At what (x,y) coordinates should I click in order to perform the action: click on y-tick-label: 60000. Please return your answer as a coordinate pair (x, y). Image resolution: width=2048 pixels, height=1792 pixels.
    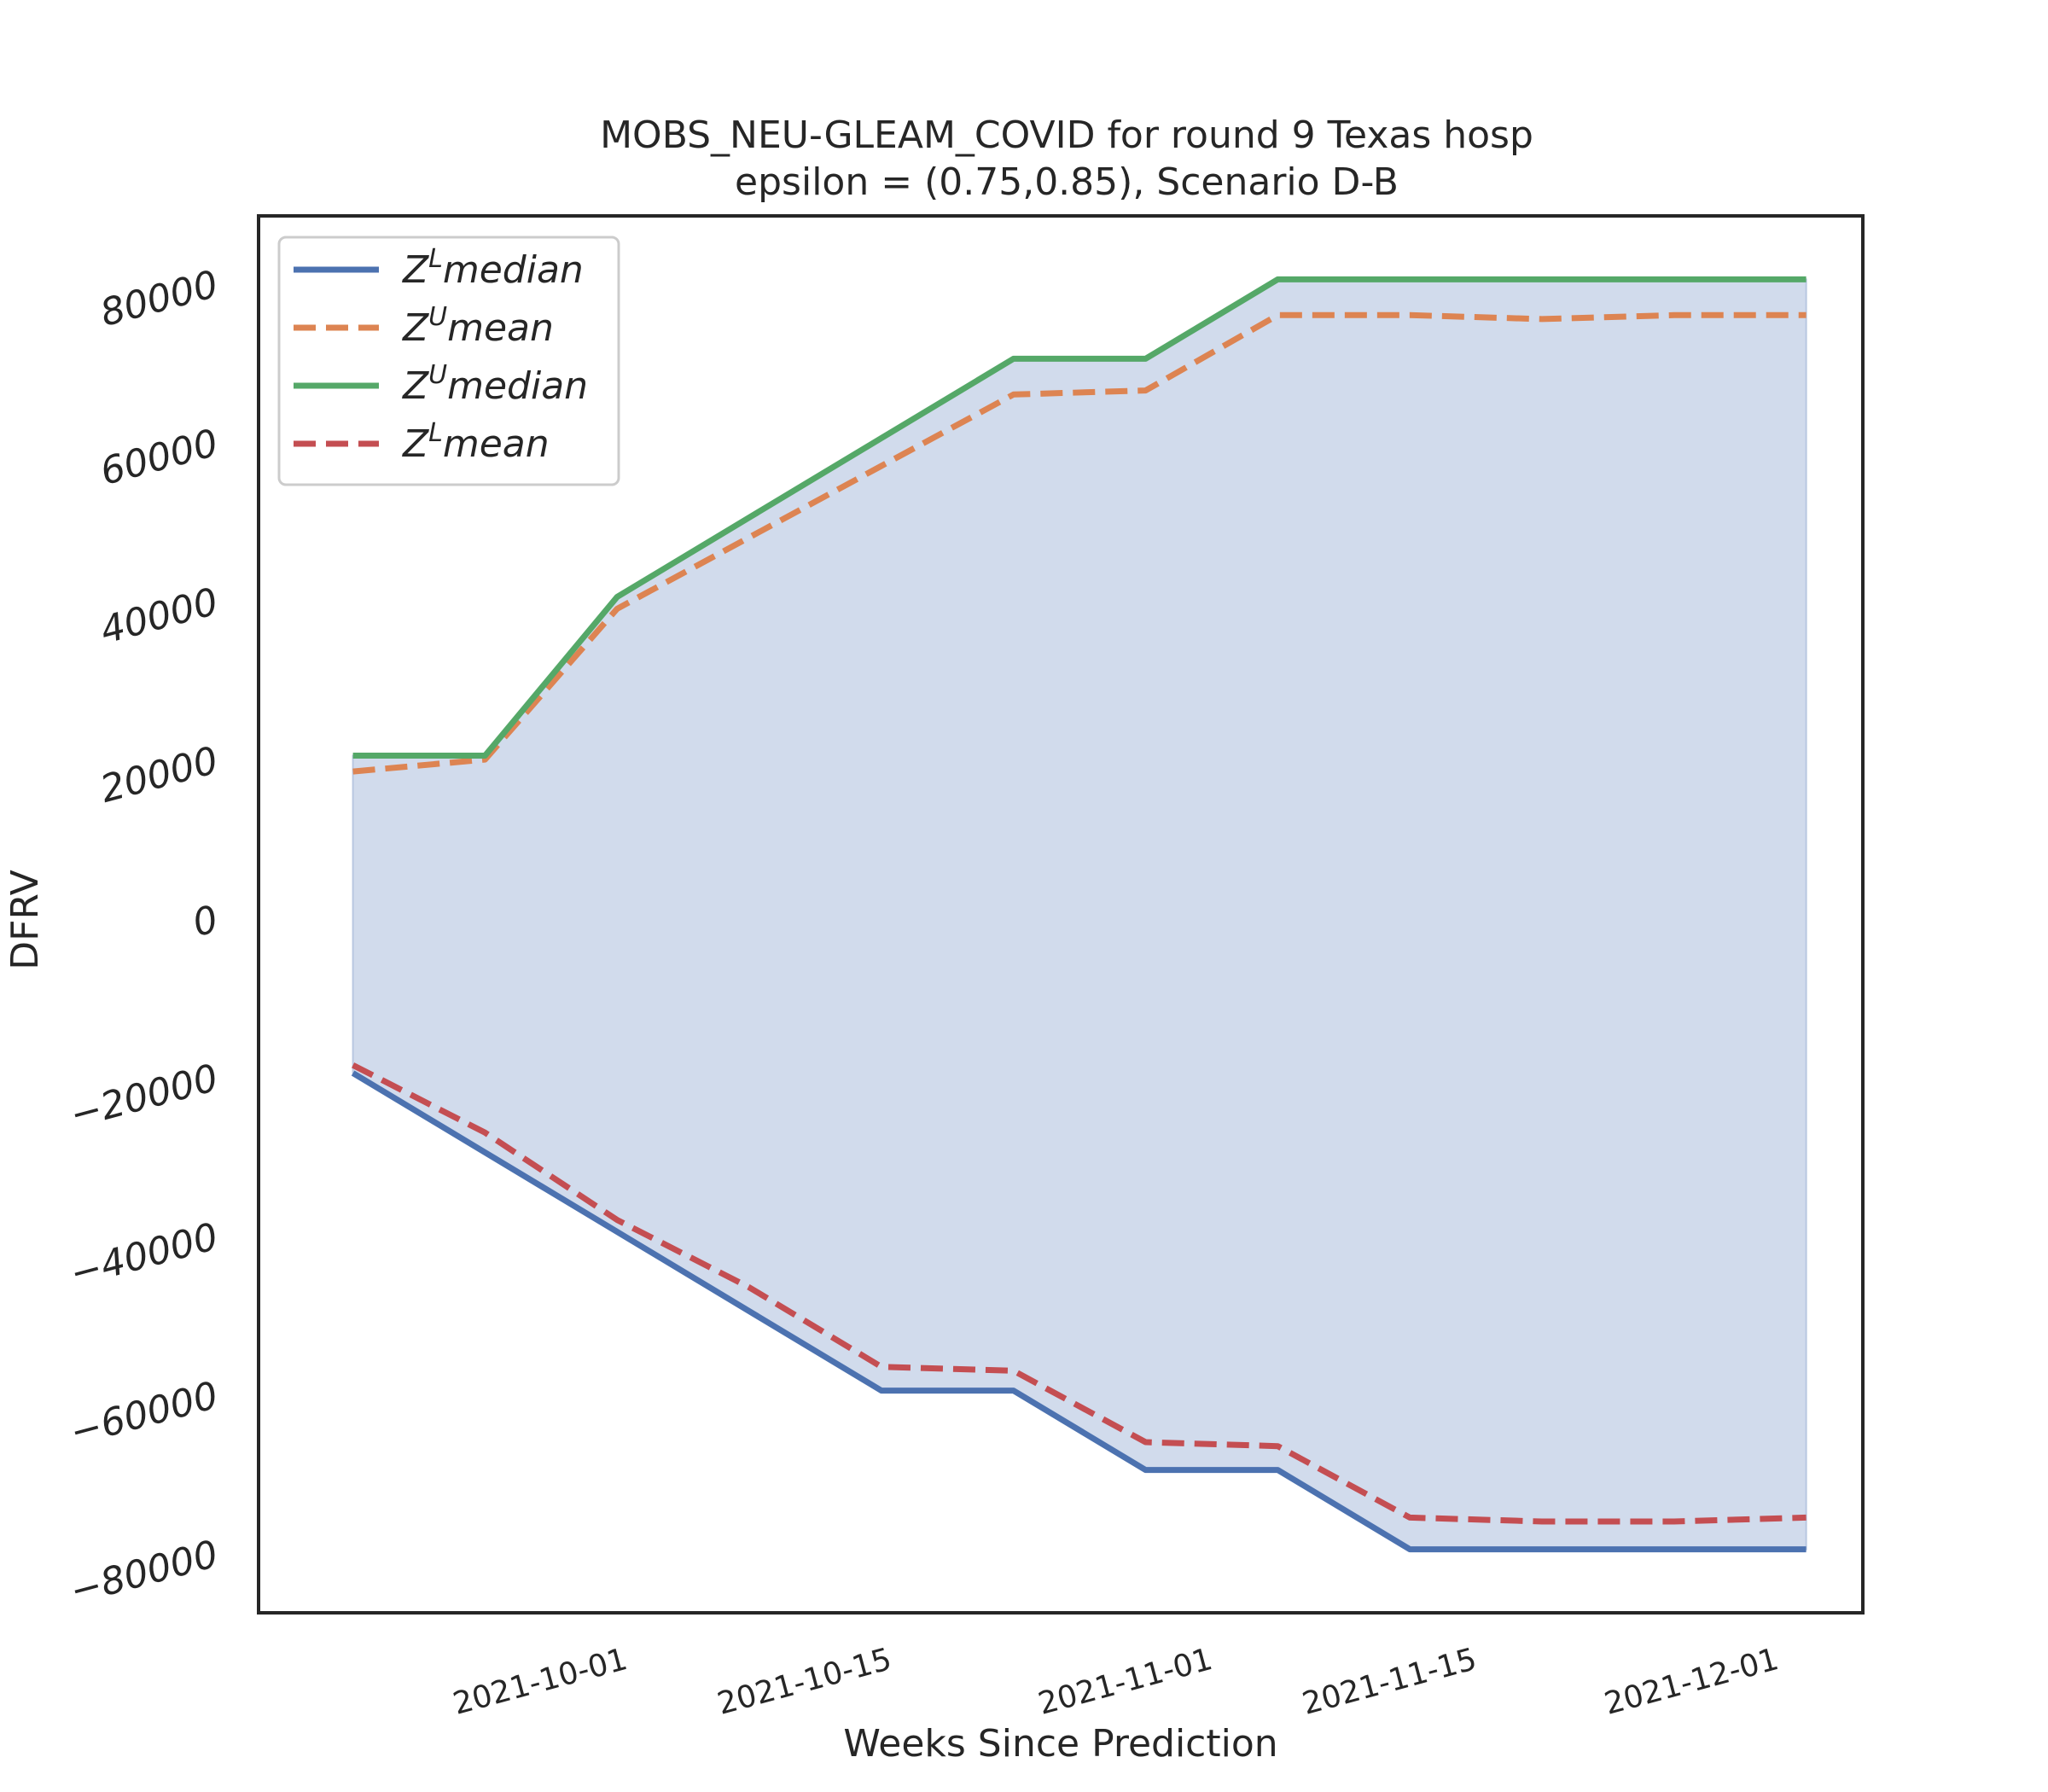
    Looking at the image, I should click on (159, 457).